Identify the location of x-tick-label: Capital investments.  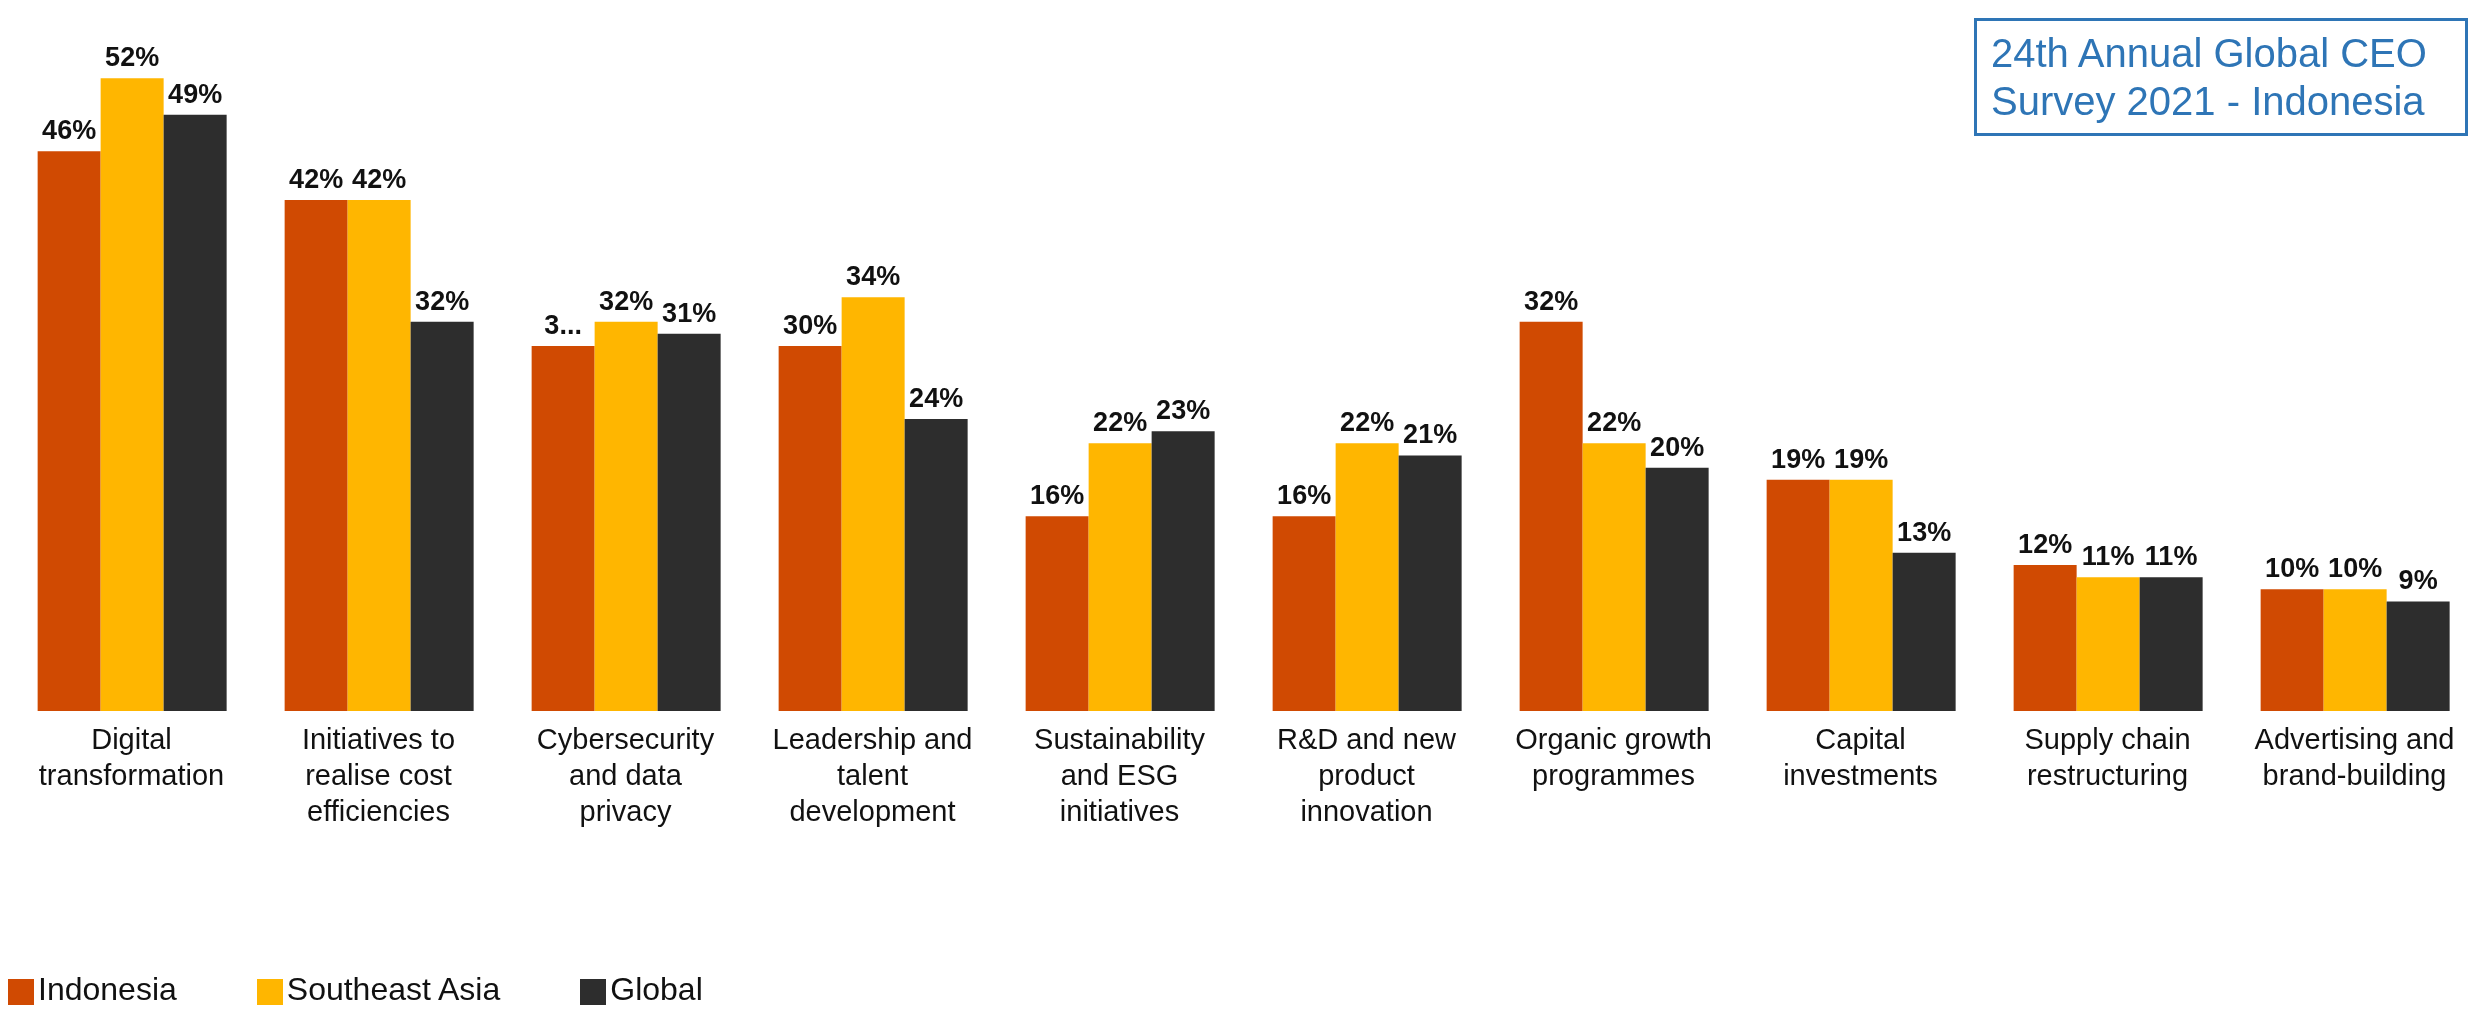
(1860, 757).